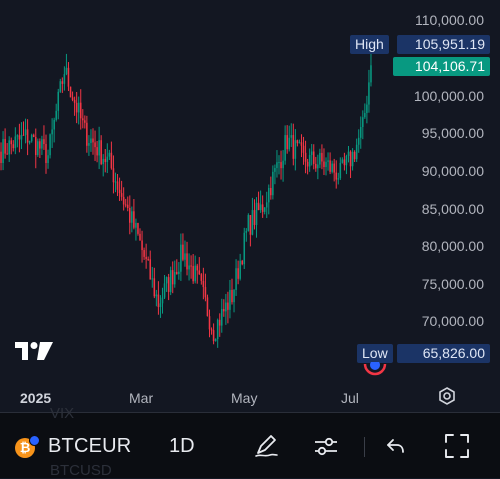  Describe the element at coordinates (182, 446) in the screenshot. I see `interval-button: 1D` at that location.